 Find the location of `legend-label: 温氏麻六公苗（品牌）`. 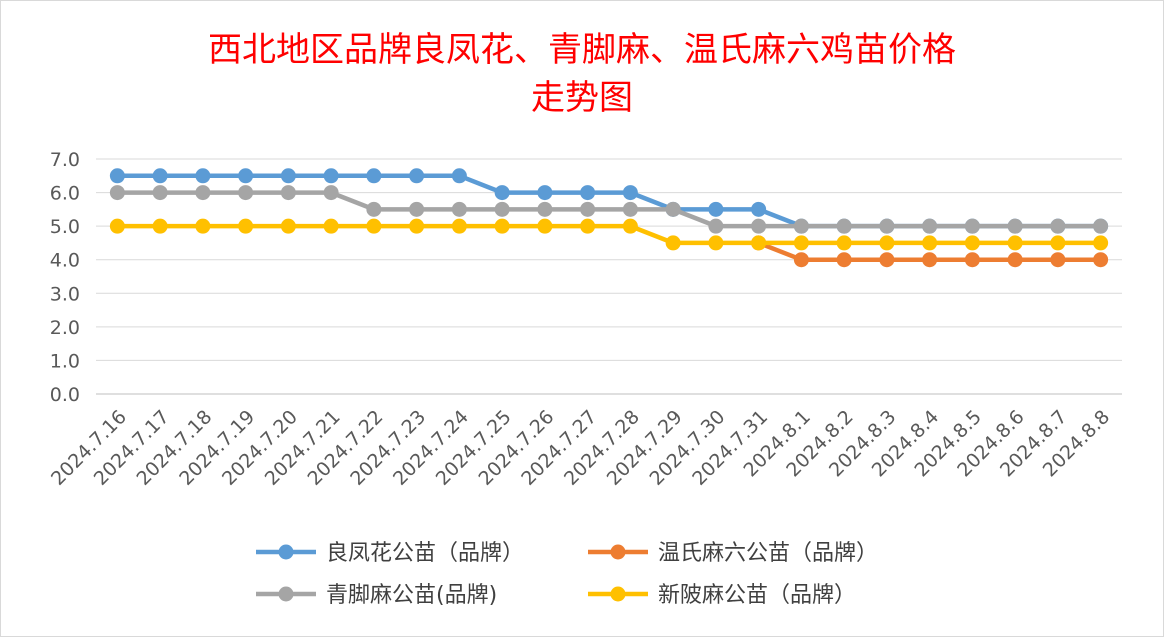

legend-label: 温氏麻六公苗（品牌） is located at coordinates (768, 553).